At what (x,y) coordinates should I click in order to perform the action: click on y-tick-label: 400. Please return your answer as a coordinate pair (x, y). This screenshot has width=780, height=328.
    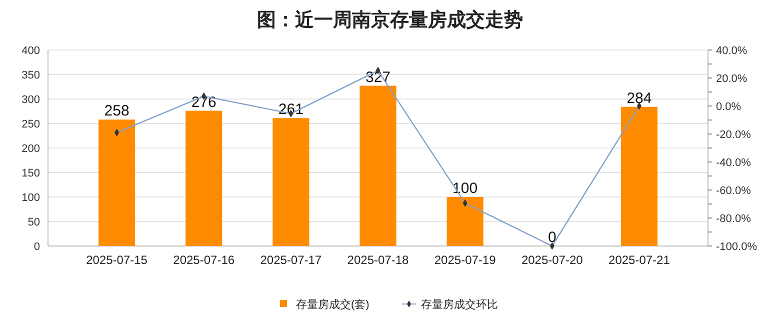
    Looking at the image, I should click on (31, 50).